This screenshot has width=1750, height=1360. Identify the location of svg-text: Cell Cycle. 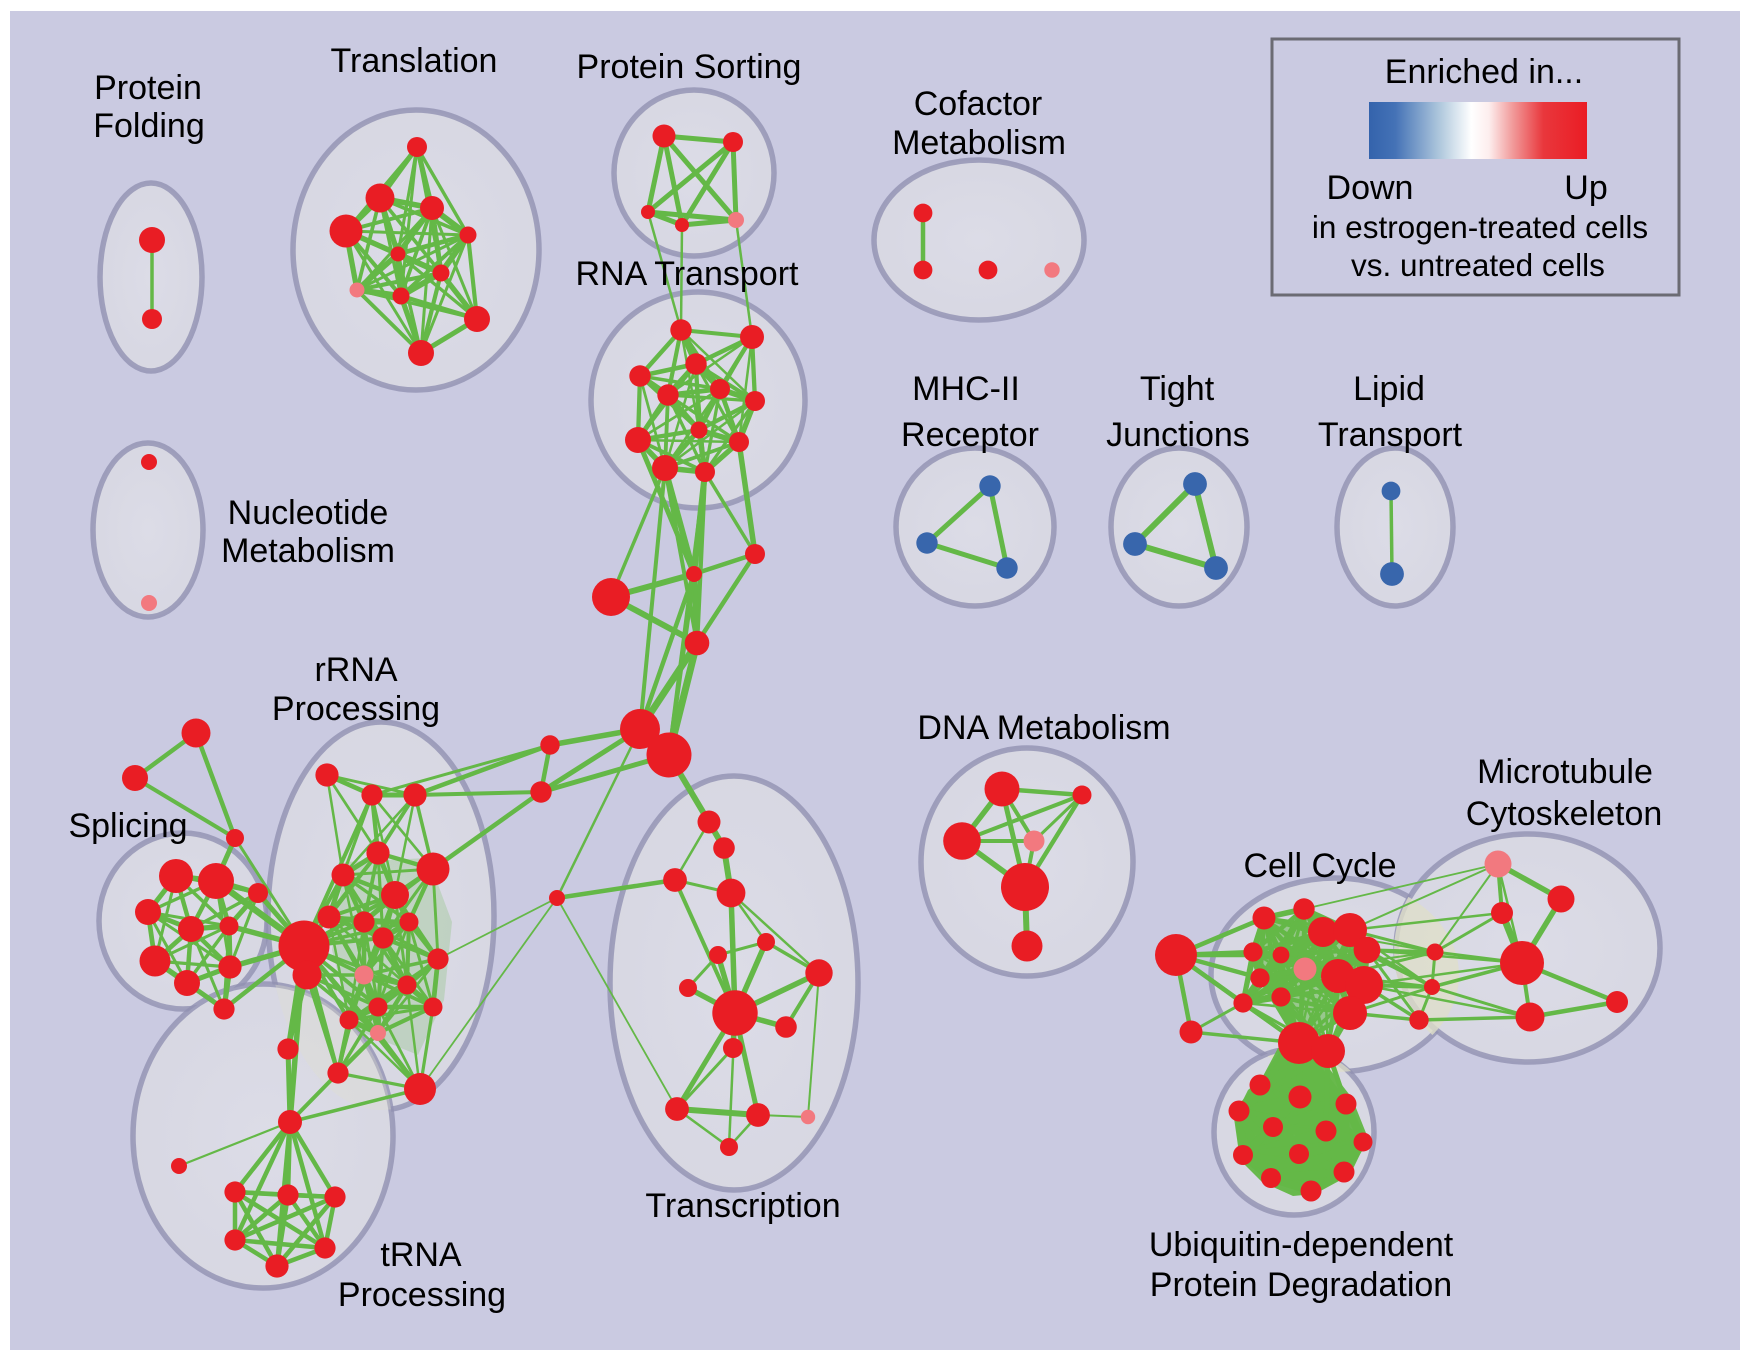
(1319, 866).